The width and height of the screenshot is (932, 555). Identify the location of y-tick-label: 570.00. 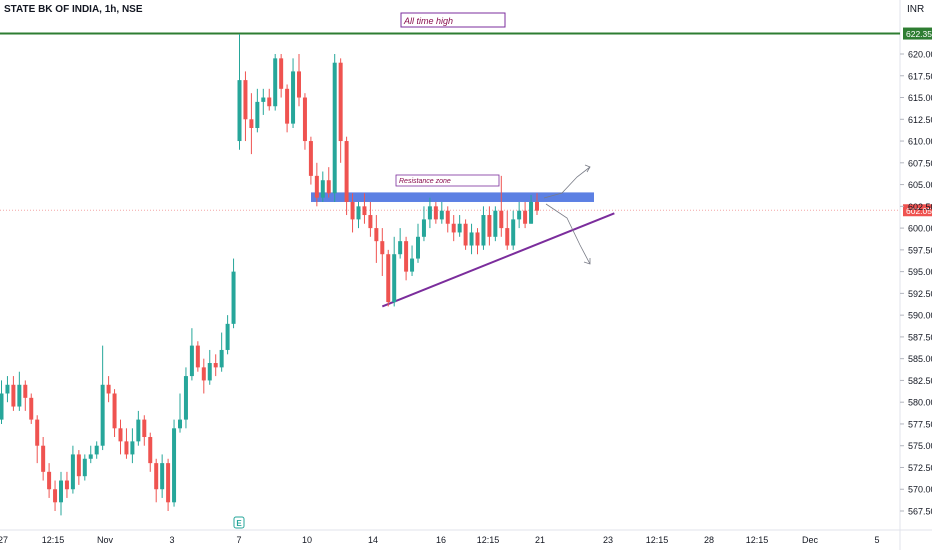
(920, 490).